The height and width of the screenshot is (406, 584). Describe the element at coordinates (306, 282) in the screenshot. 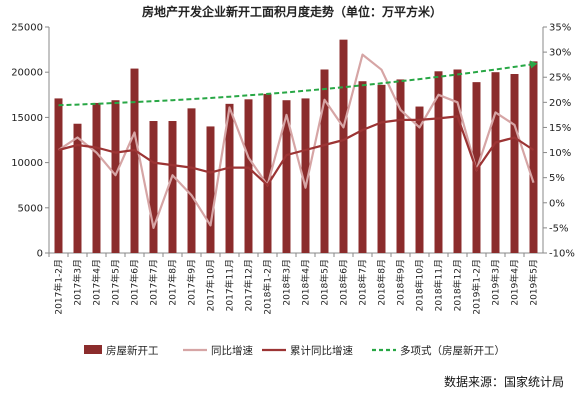

I see `x-tick-label: 2018年4月` at that location.